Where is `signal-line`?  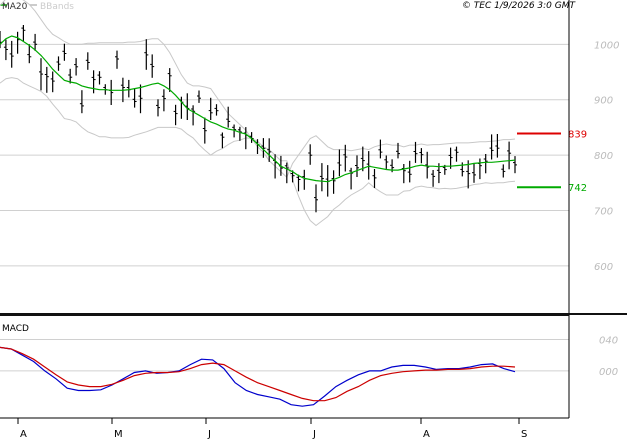
signal-line is located at coordinates (258, 374).